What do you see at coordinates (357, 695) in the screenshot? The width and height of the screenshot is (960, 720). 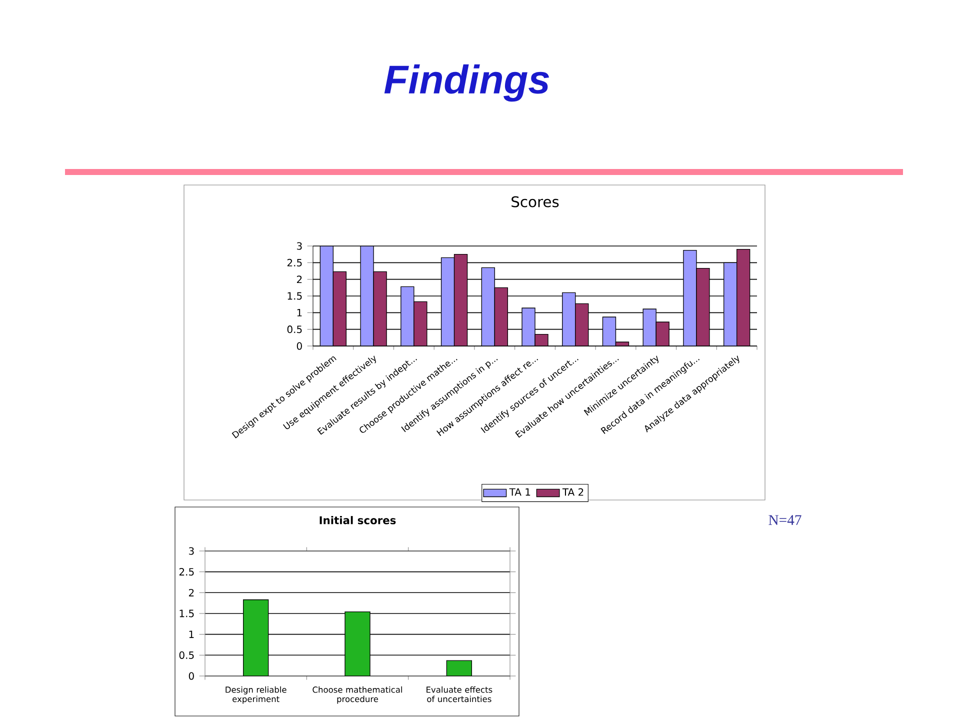 I see `x-tick-label: Choose mathematical procedure` at bounding box center [357, 695].